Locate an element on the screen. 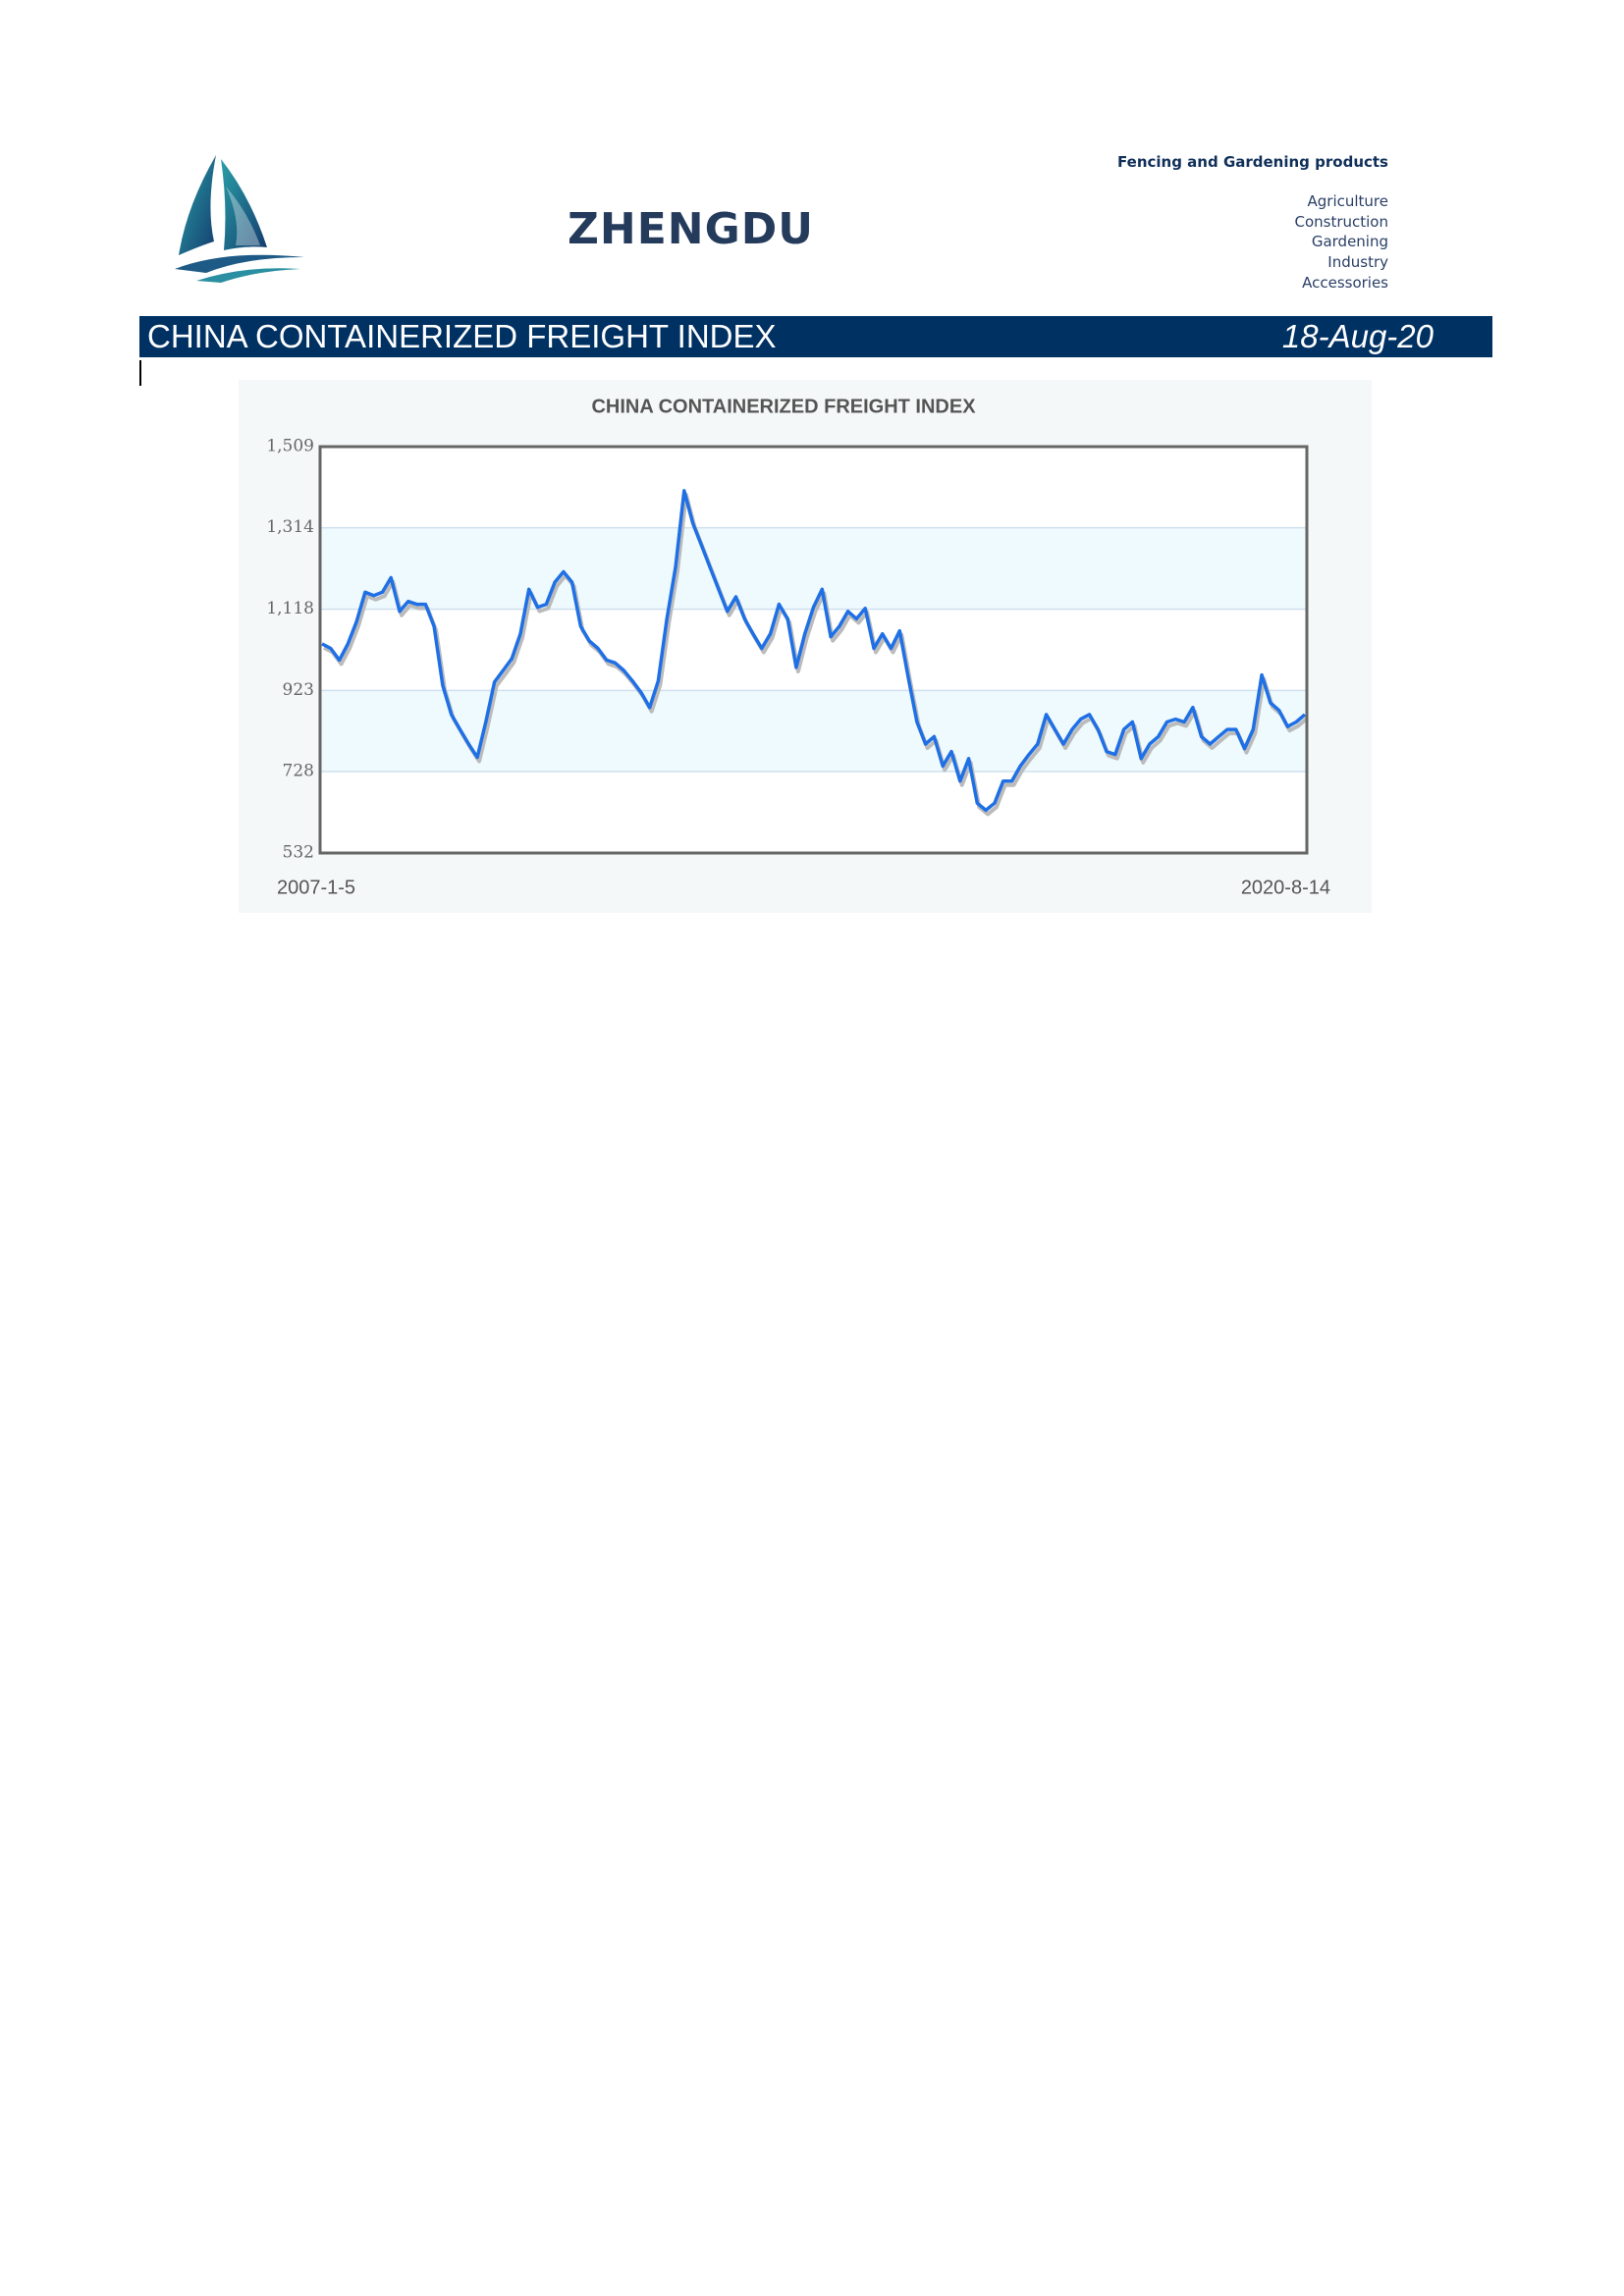  category-item: Agriculture is located at coordinates (1348, 201).